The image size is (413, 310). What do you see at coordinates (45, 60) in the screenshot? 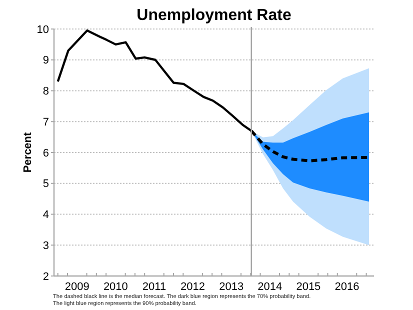
I see `y-tick-label: 9` at bounding box center [45, 60].